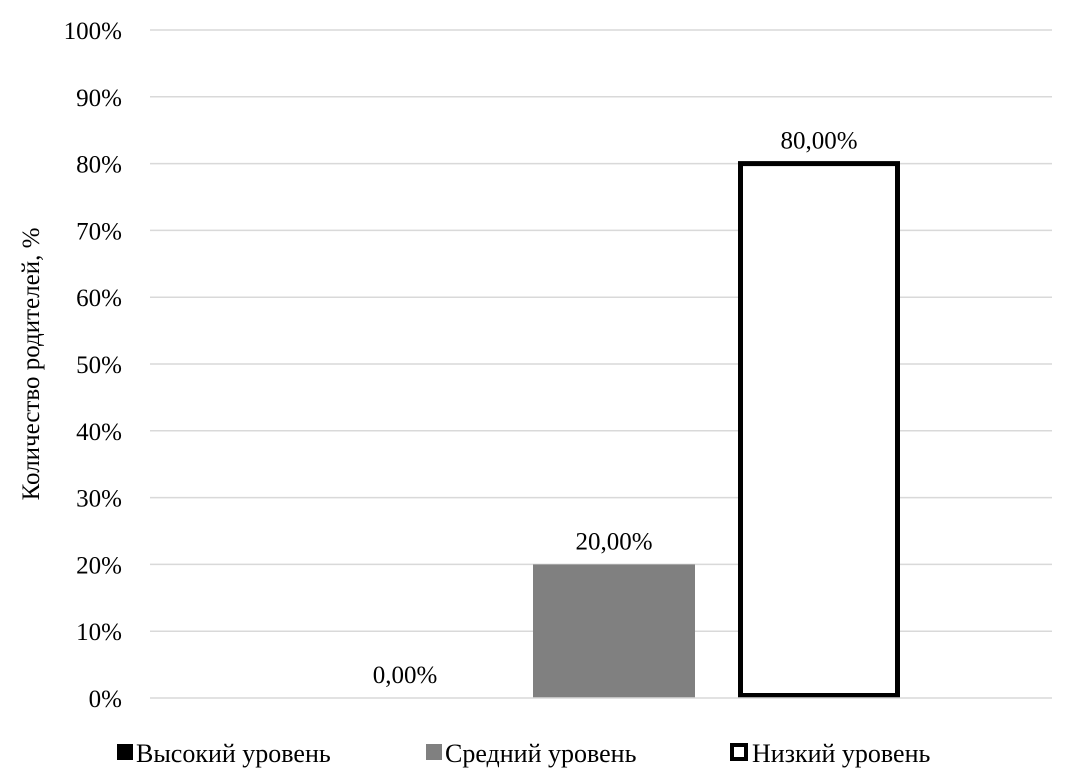 This screenshot has height=781, width=1068. What do you see at coordinates (841, 753) in the screenshot?
I see `legend-label: Низкий уровень` at bounding box center [841, 753].